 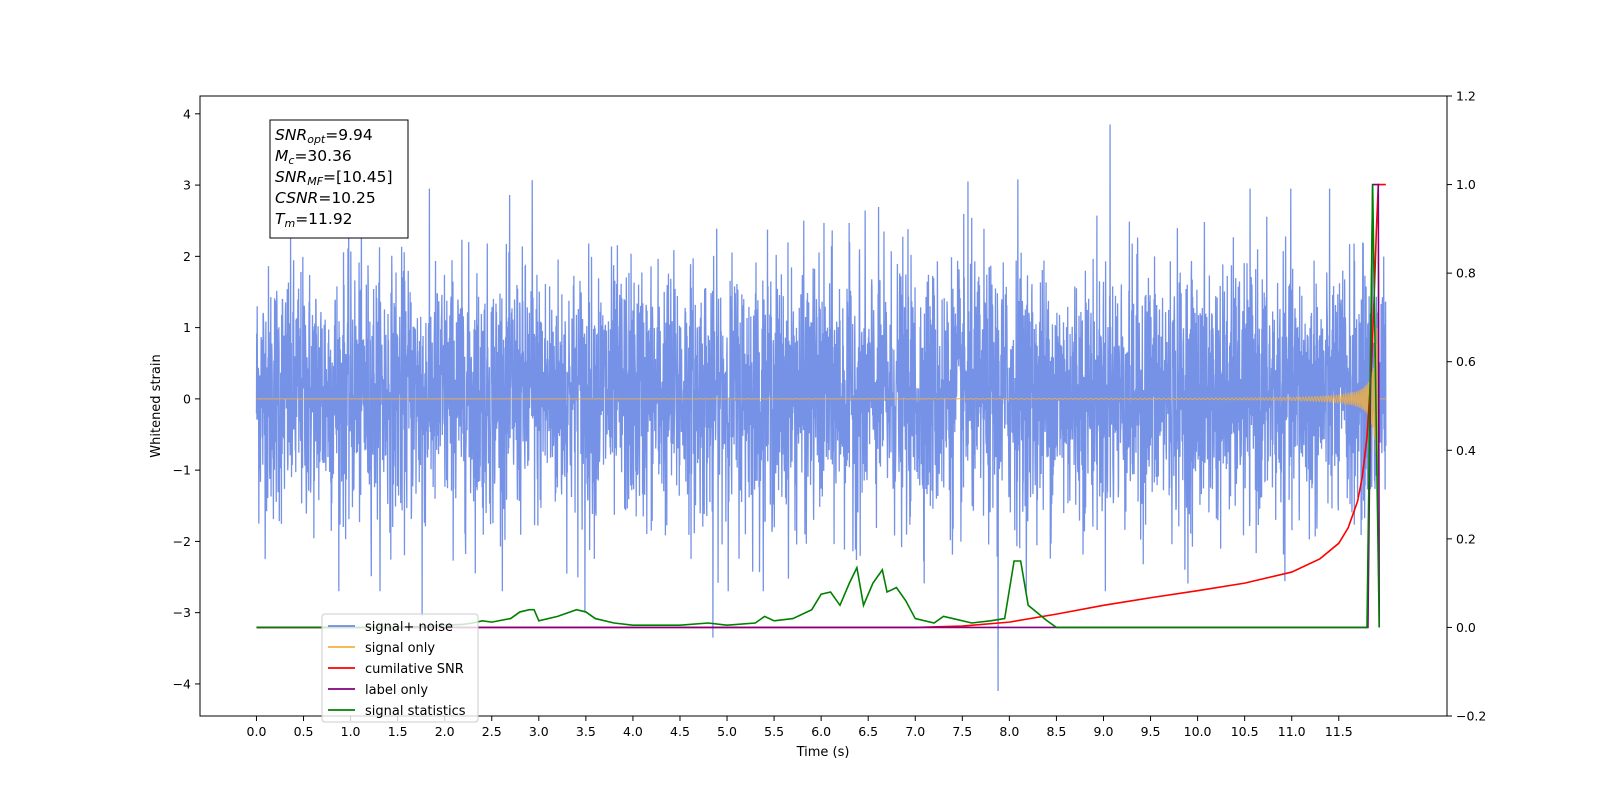 I want to click on x-tick-label: 3.0, so click(x=539, y=731).